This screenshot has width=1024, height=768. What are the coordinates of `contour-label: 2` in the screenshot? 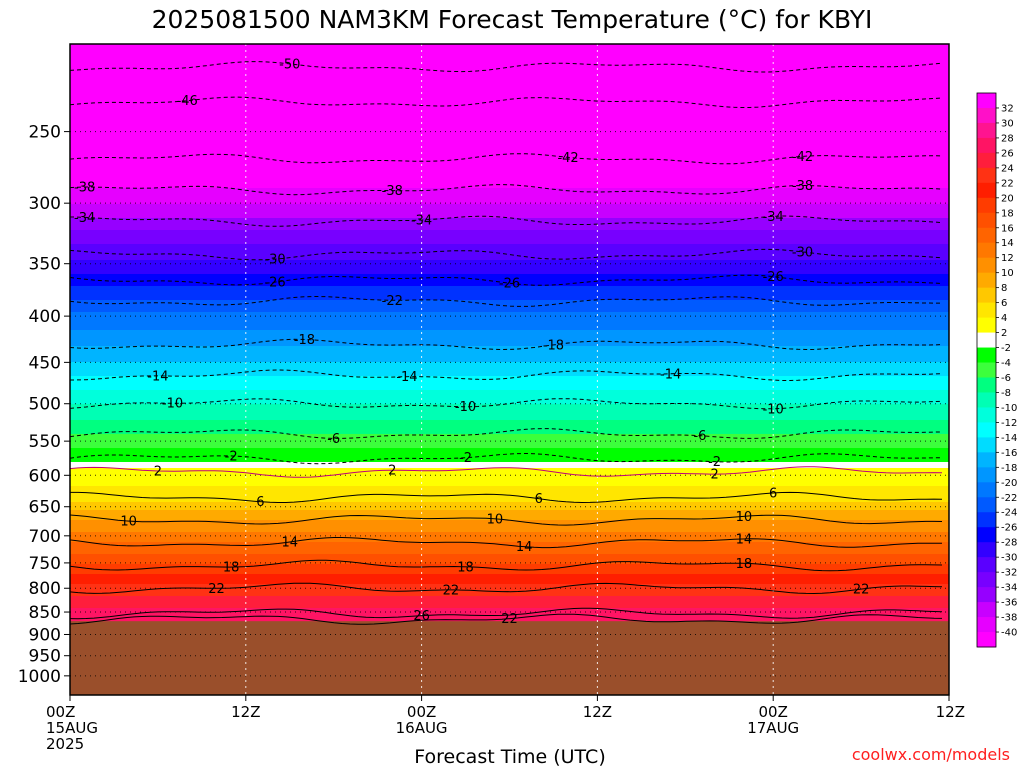 It's located at (392, 471).